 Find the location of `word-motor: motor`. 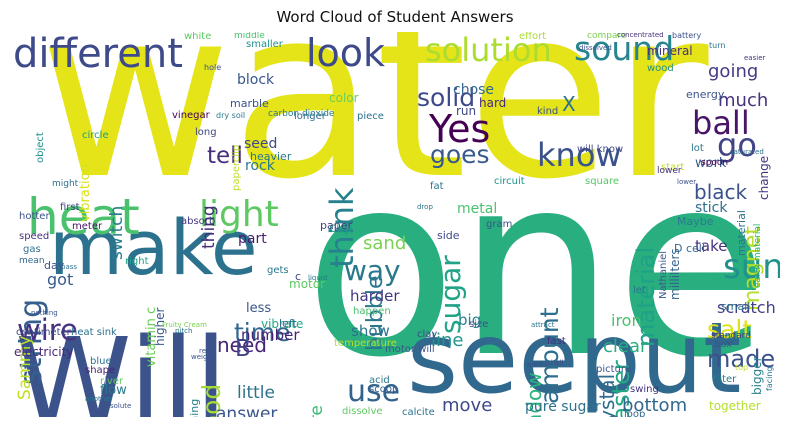

word-motor: motor is located at coordinates (307, 284).